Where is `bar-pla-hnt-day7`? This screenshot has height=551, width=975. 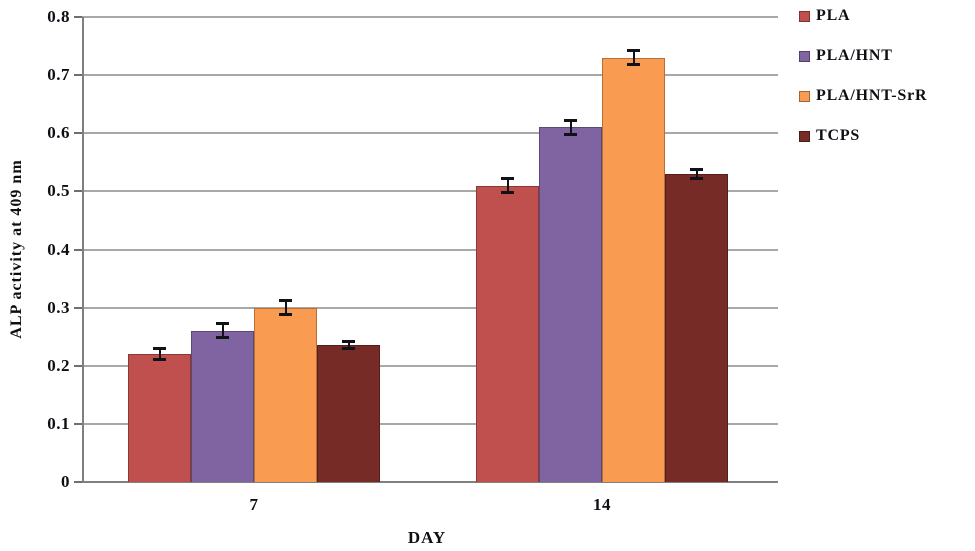
bar-pla-hnt-day7 is located at coordinates (222, 406).